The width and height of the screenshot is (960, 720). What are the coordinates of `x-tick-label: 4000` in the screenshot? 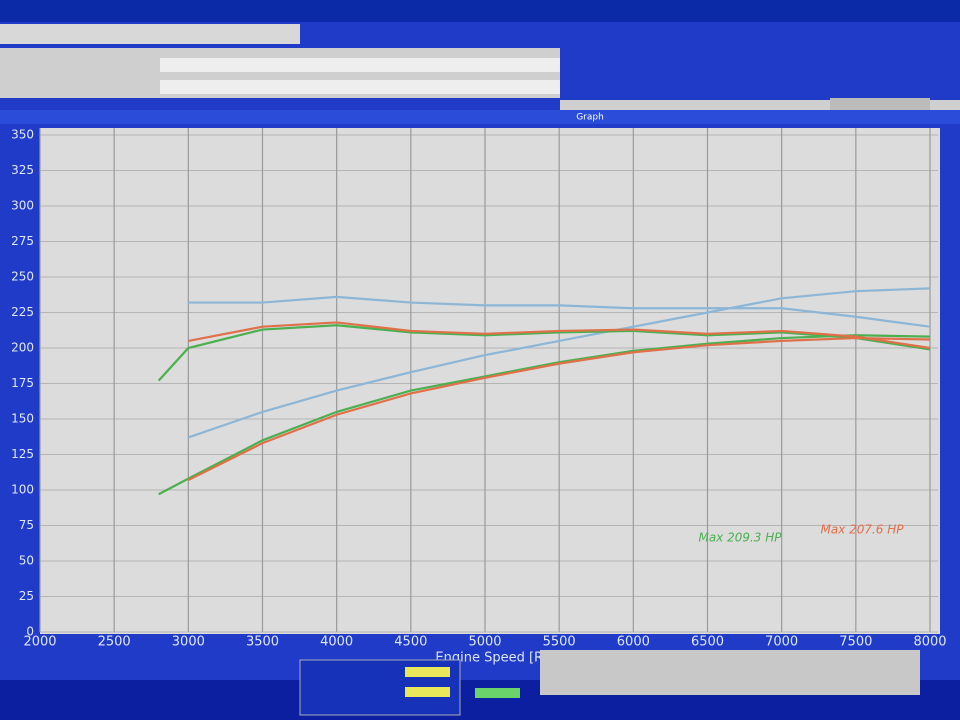 It's located at (336, 642).